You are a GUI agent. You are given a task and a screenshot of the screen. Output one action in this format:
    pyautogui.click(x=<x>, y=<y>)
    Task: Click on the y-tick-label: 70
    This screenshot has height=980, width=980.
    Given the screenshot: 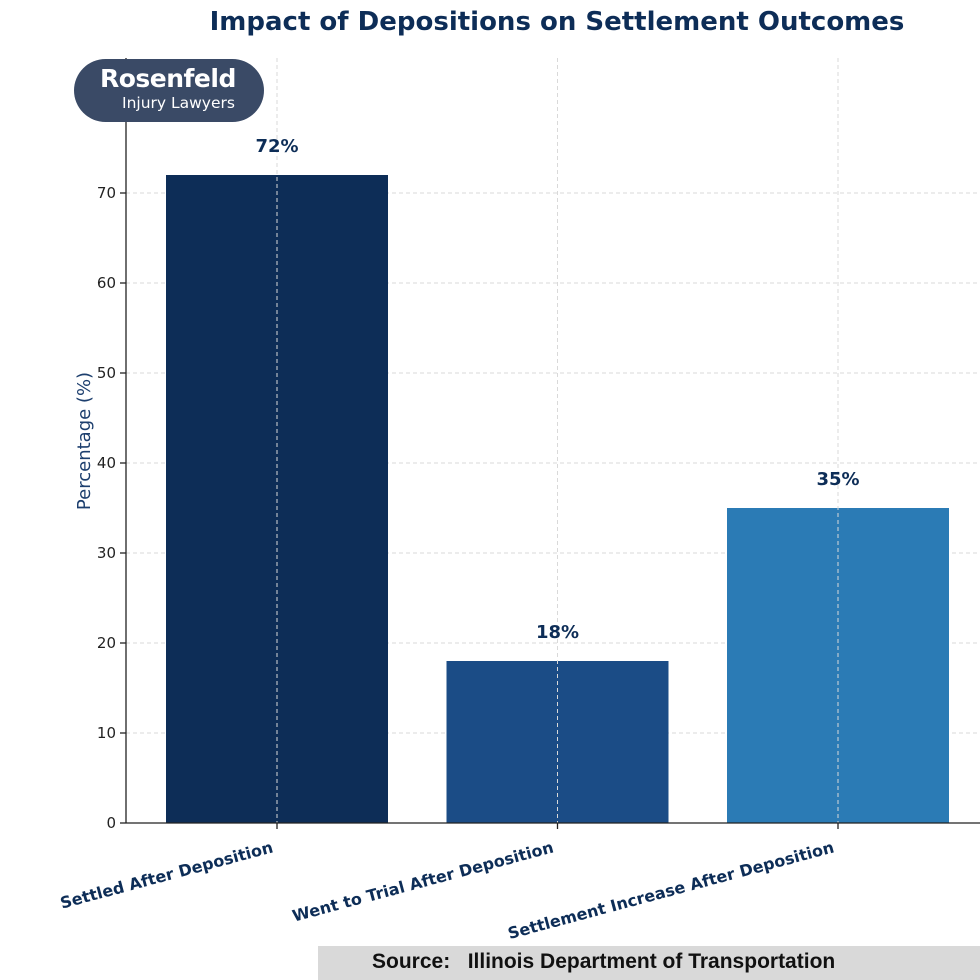 What is the action you would take?
    pyautogui.click(x=106, y=193)
    